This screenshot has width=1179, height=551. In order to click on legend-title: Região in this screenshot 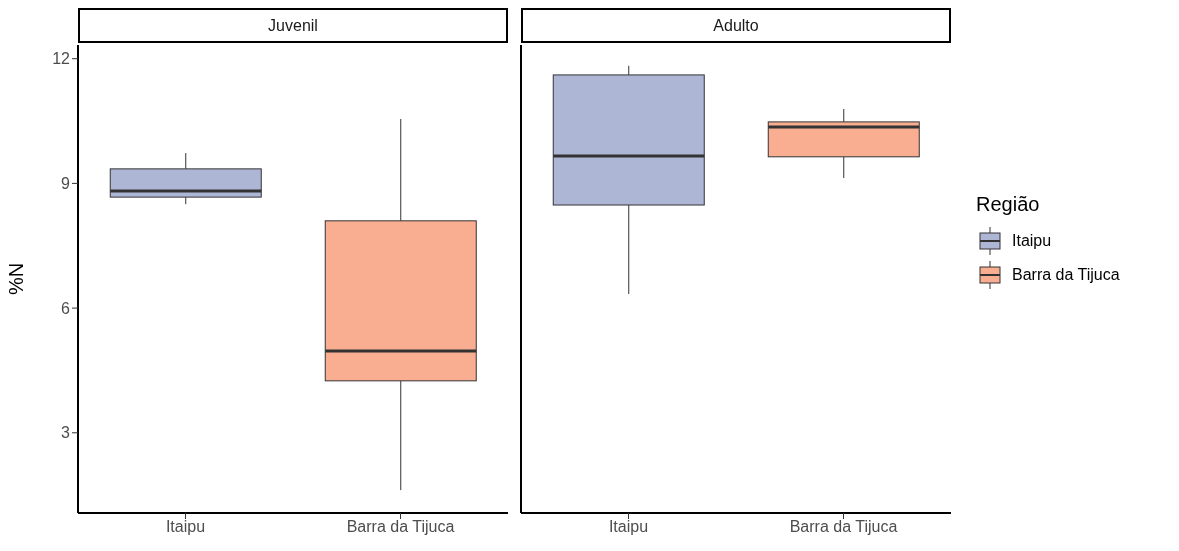, I will do `click(1008, 204)`.